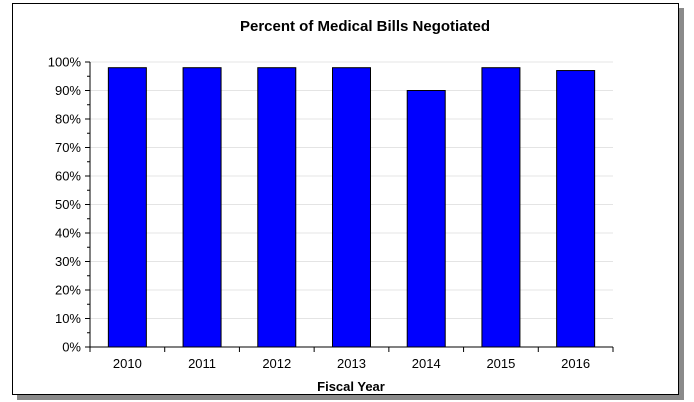 The height and width of the screenshot is (402, 694). I want to click on x-tick-label: 2015, so click(500, 363).